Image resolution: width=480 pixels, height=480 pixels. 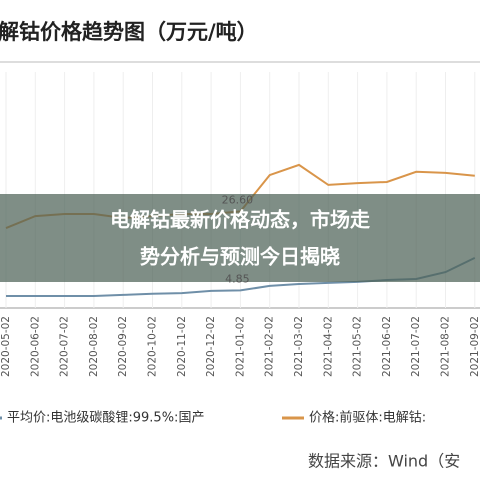 I want to click on source-note: 数据来源：Wind（安, so click(x=384, y=461).